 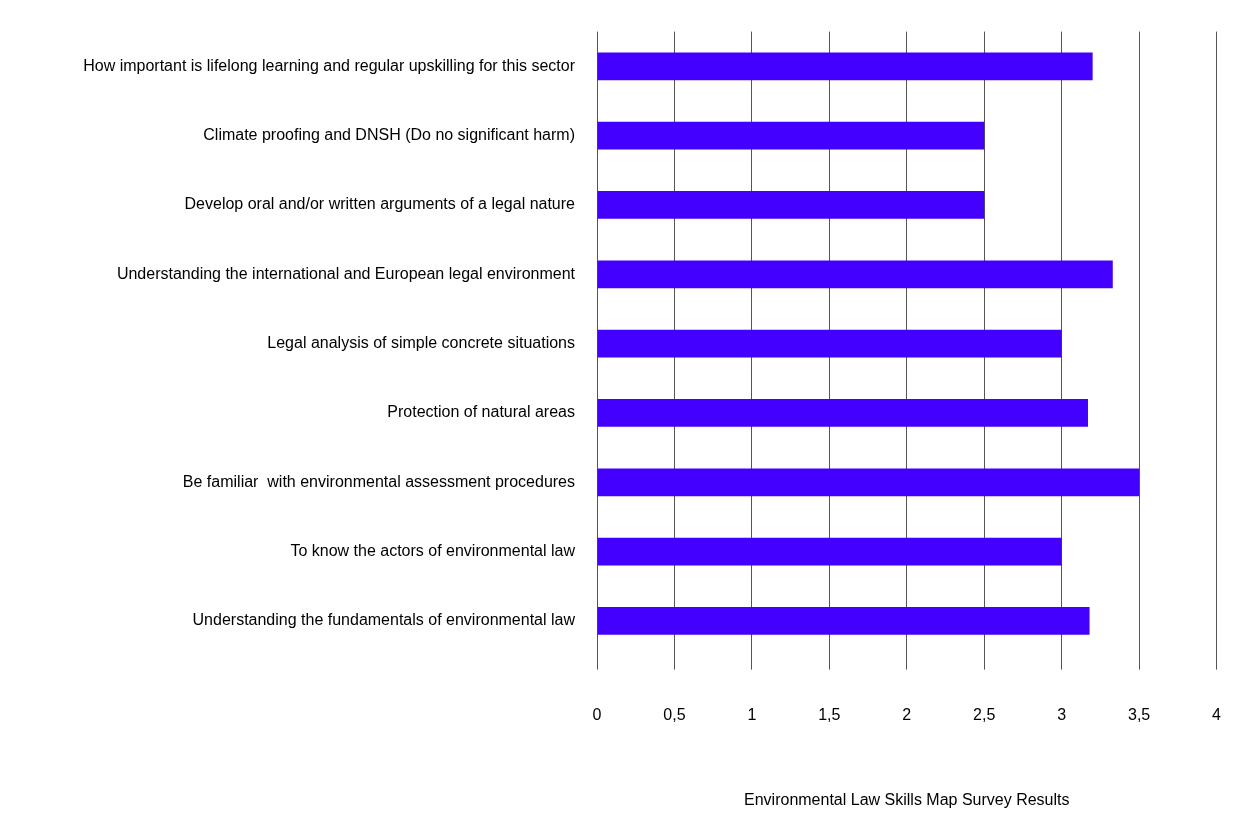 What do you see at coordinates (421, 343) in the screenshot?
I see `y-tick-label: Legal analysis of simple concrete situations` at bounding box center [421, 343].